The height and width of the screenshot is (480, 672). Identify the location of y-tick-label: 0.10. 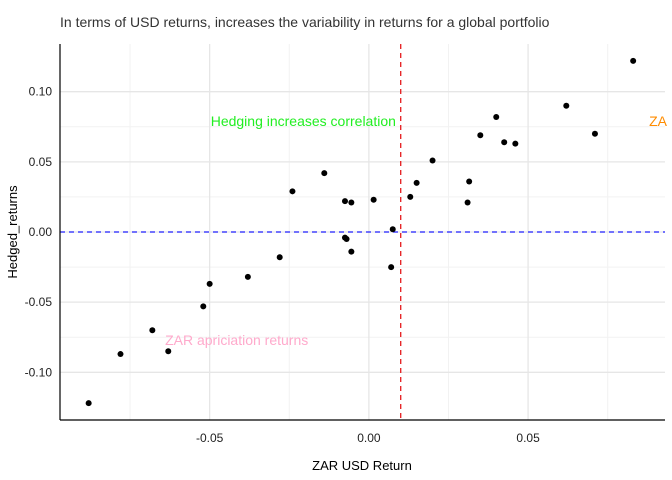
(41, 92).